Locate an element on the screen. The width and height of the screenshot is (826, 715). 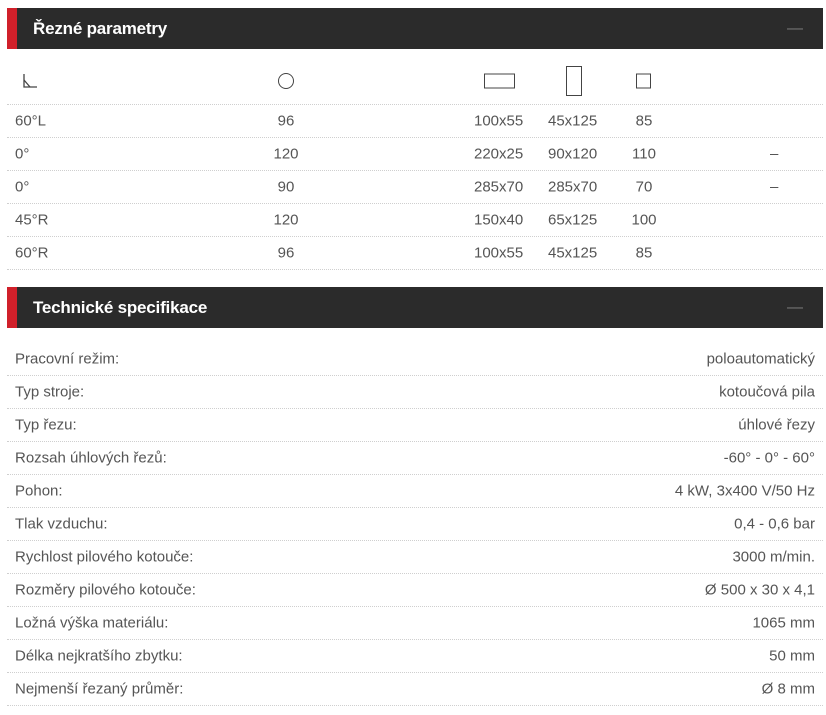
table-row: 60°R 96 100x55 45x125 85 is located at coordinates (415, 253).